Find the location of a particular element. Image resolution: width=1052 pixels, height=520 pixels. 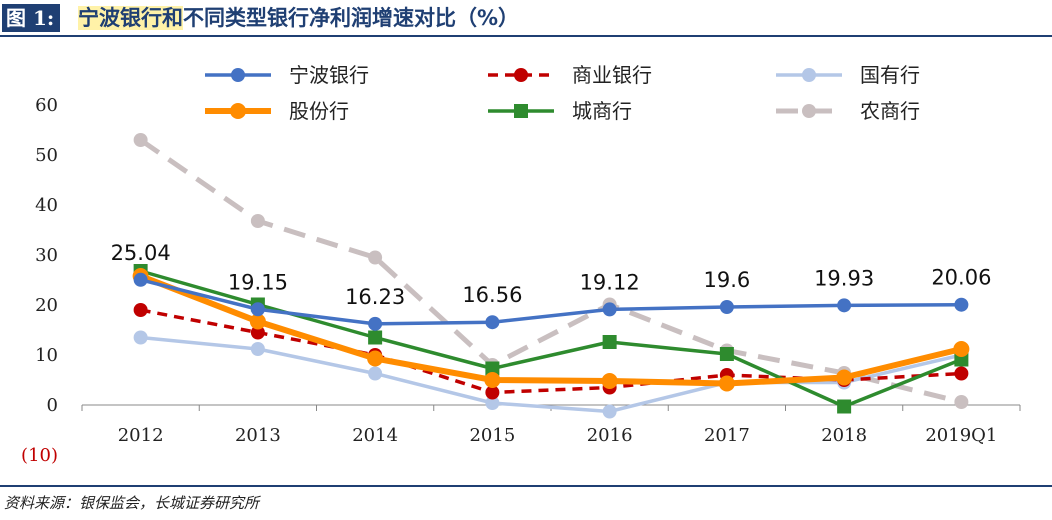

x-tick-label: 2017 is located at coordinates (727, 435).